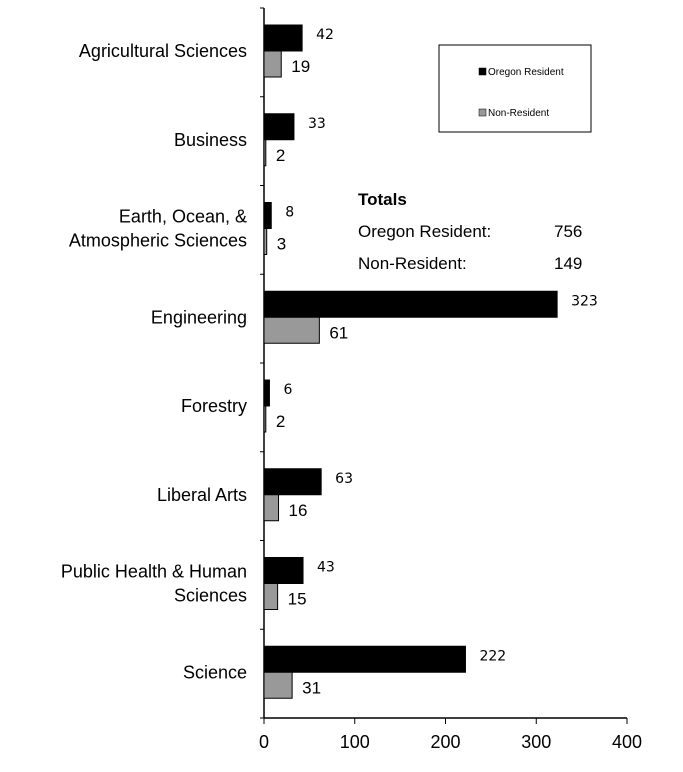 The width and height of the screenshot is (683, 772). Describe the element at coordinates (287, 390) in the screenshot. I see `data-label-resident: 6` at that location.